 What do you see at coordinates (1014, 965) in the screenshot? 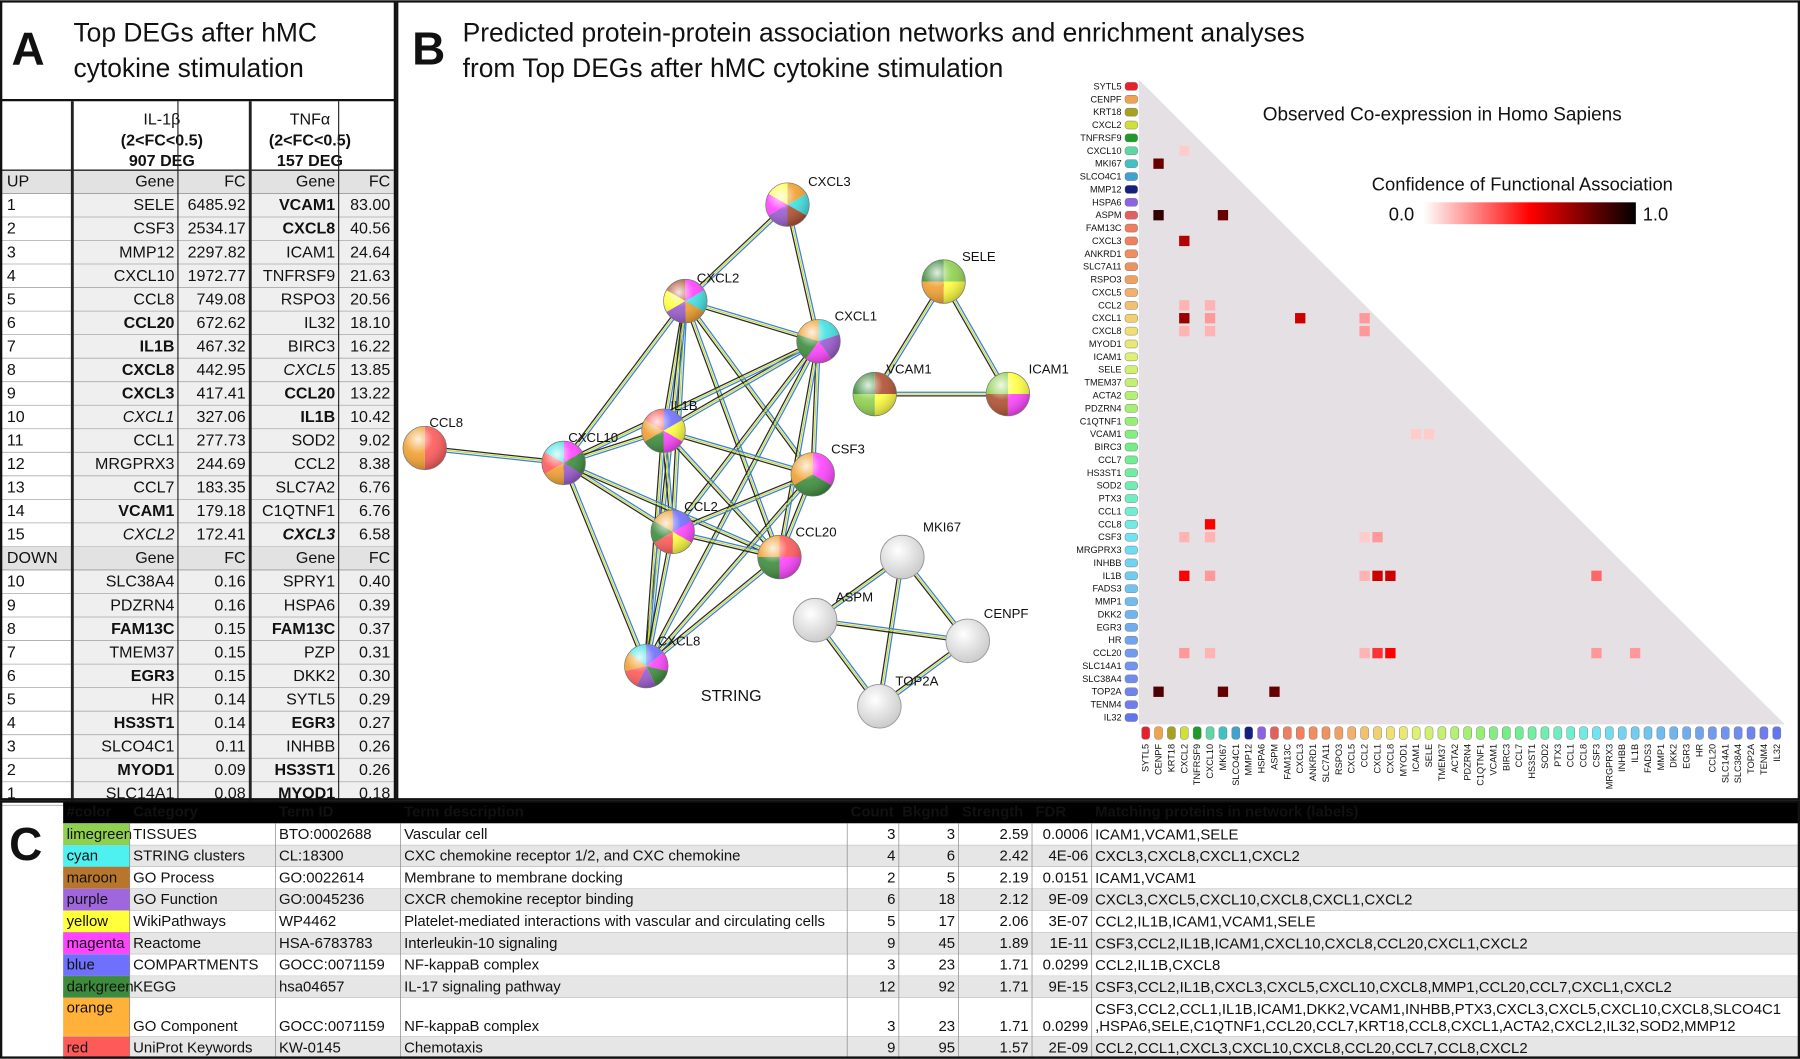
I see `table-cell: 1.71` at bounding box center [1014, 965].